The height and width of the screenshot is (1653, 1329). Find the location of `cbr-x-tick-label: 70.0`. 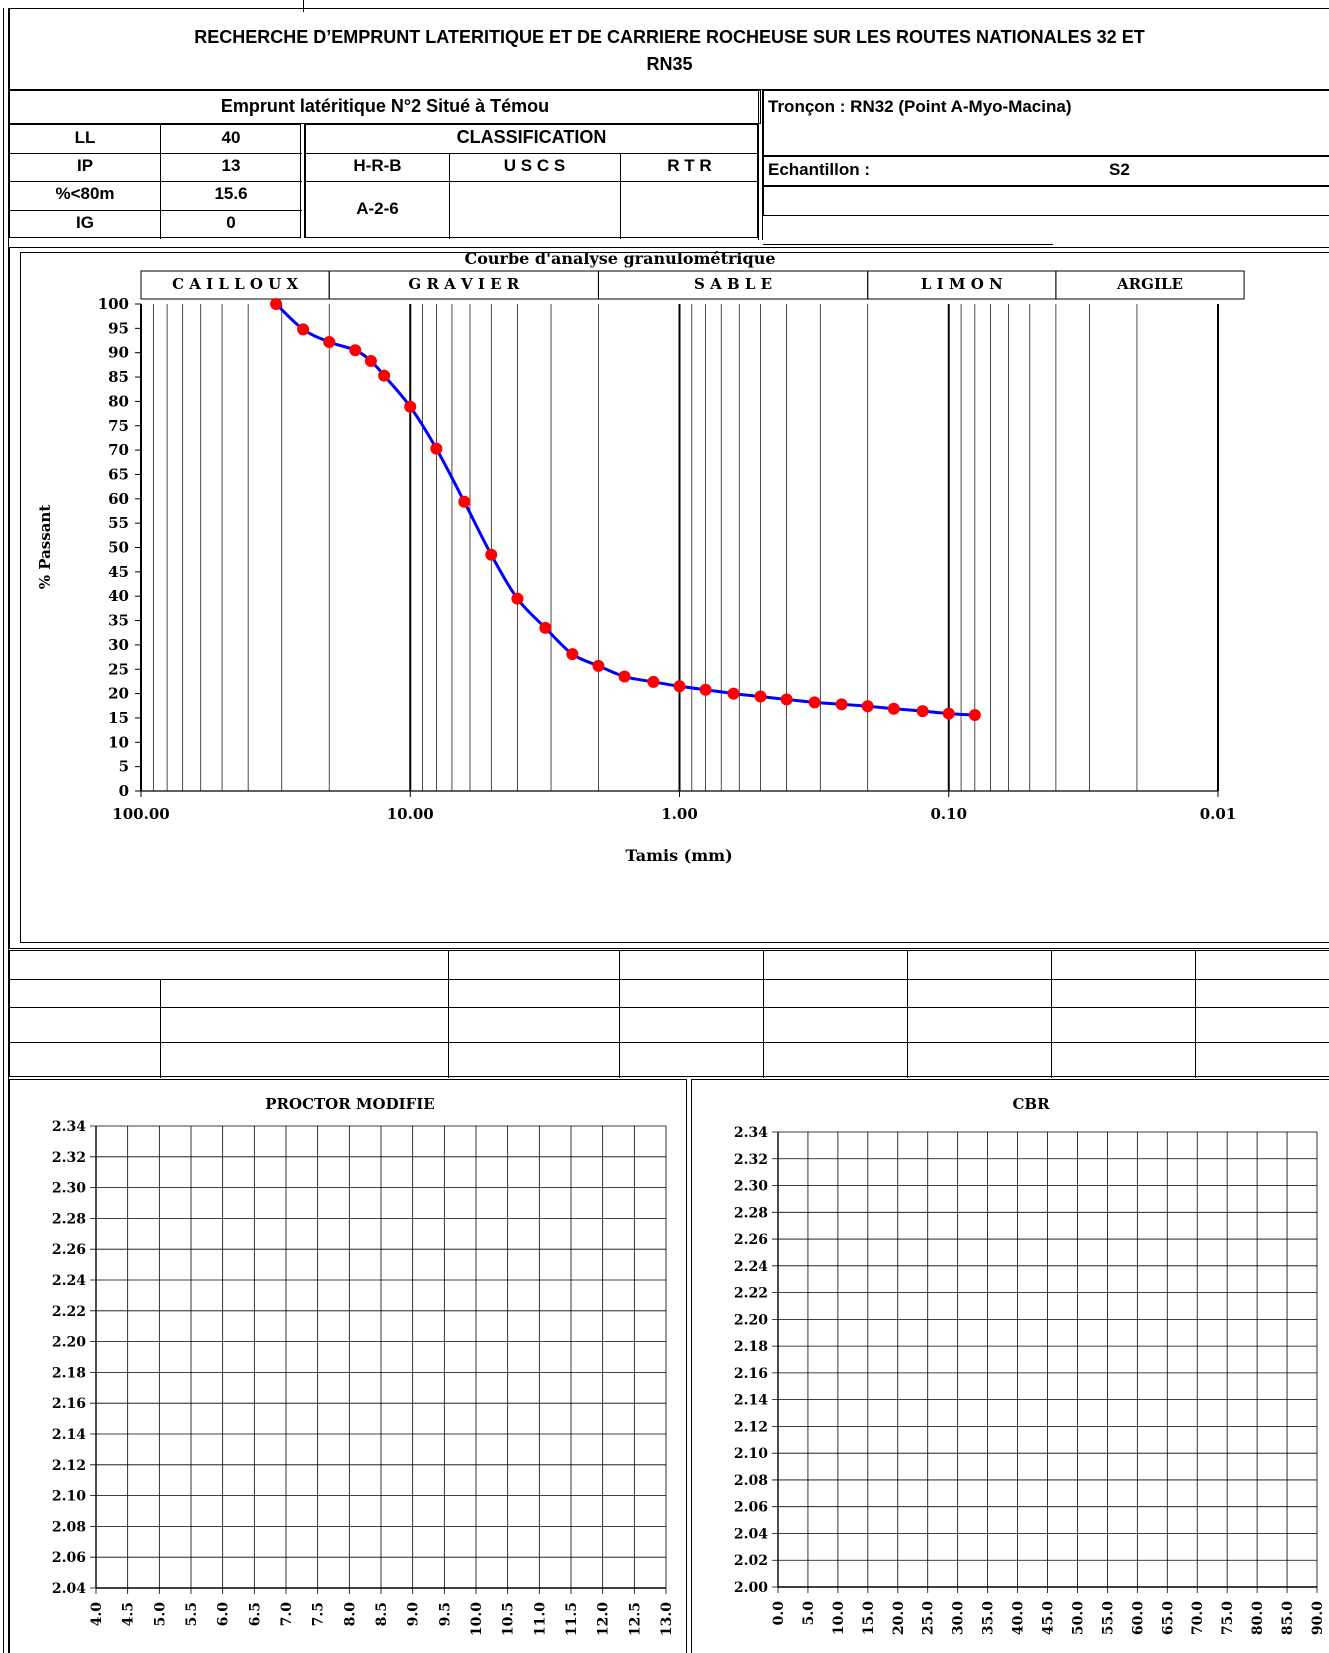

cbr-x-tick-label: 70.0 is located at coordinates (1198, 1618).